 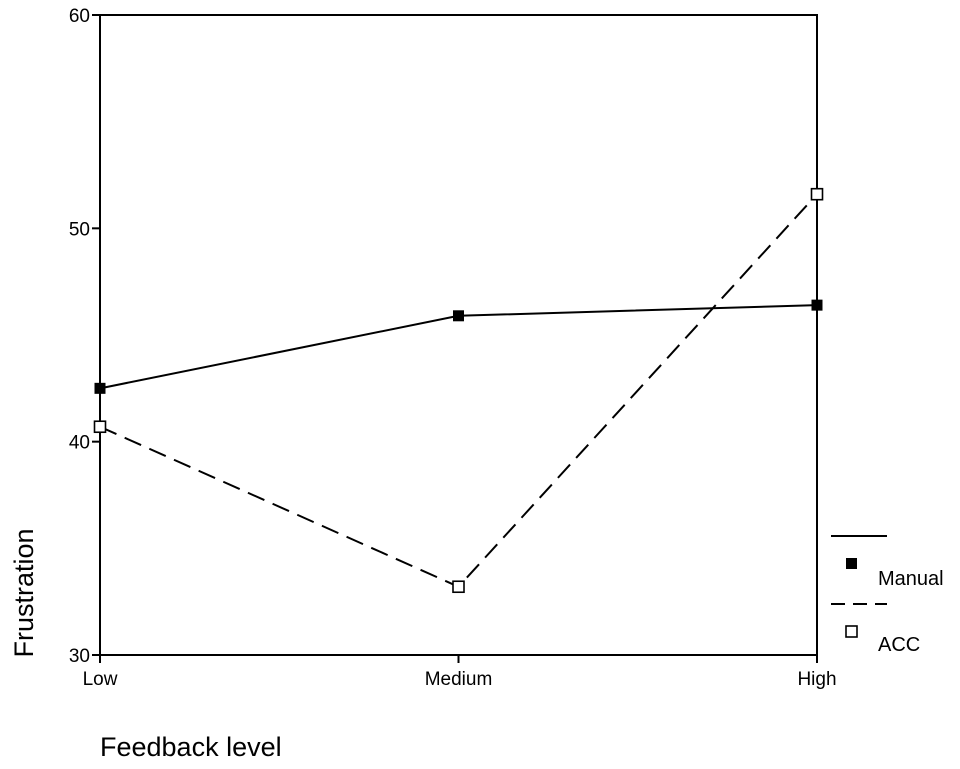 What do you see at coordinates (79, 16) in the screenshot?
I see `y-tick-label: 60` at bounding box center [79, 16].